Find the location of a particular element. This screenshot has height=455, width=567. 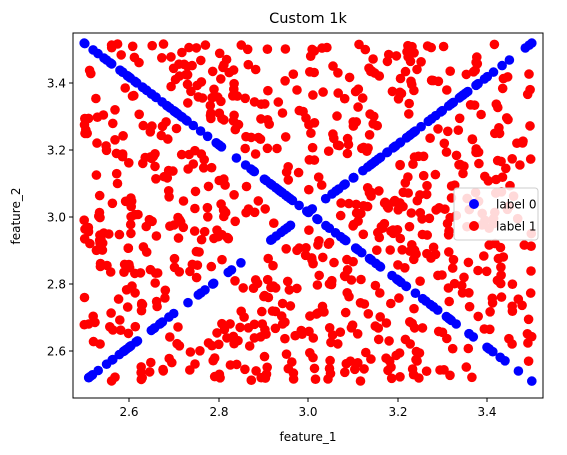

y-tick-label: 3.2 is located at coordinates (56, 151).